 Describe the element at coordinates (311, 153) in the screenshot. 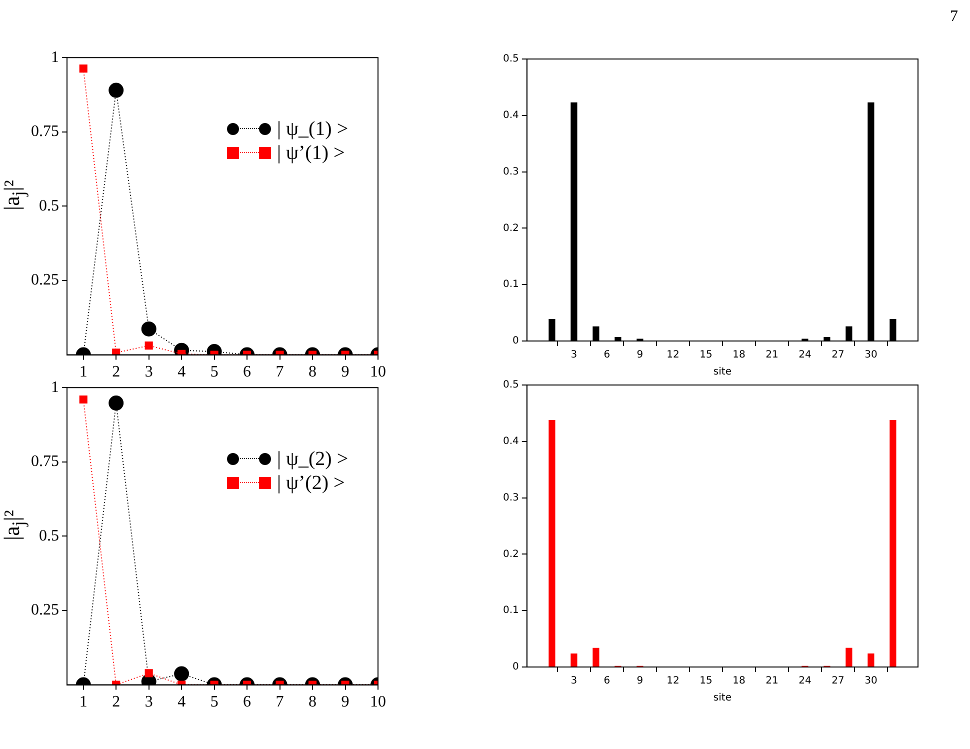

I see `legend-label: | ψ’(1) >` at that location.